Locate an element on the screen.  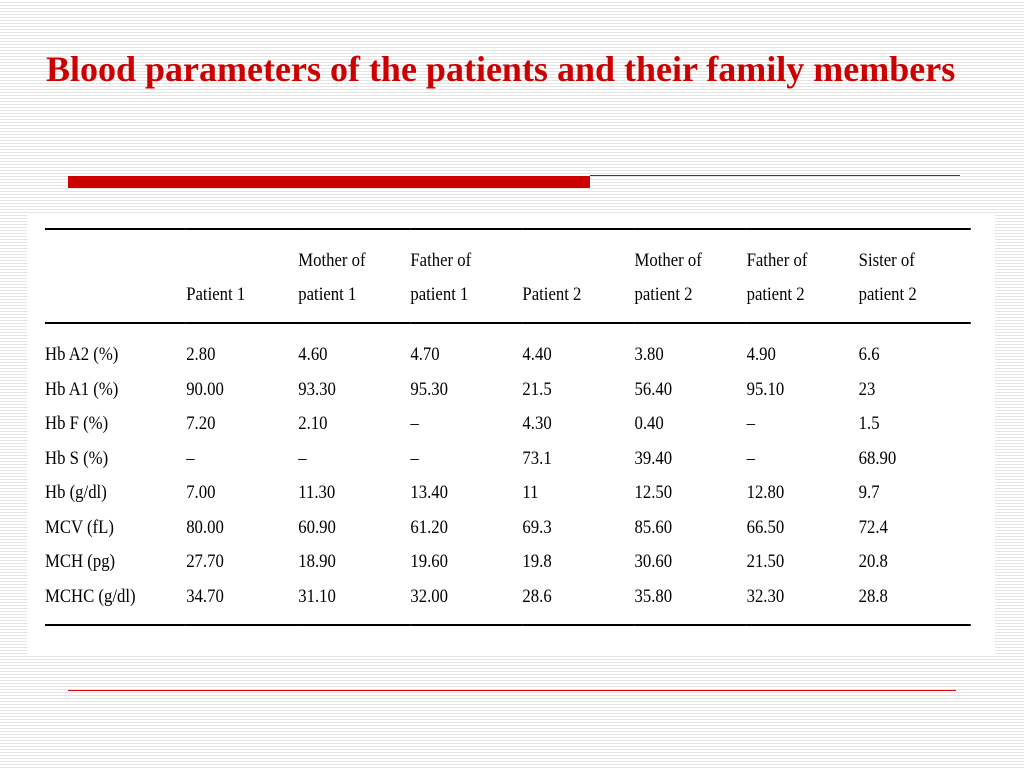
column-header-line: Sister of is located at coordinates (886, 260).